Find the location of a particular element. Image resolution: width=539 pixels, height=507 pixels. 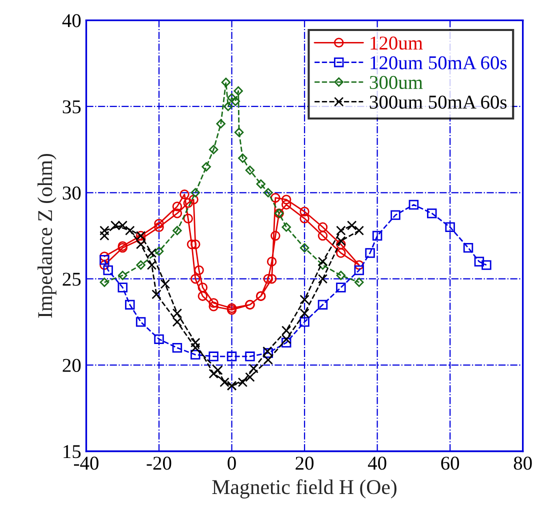

y-tick-label: 40 is located at coordinates (71, 21).